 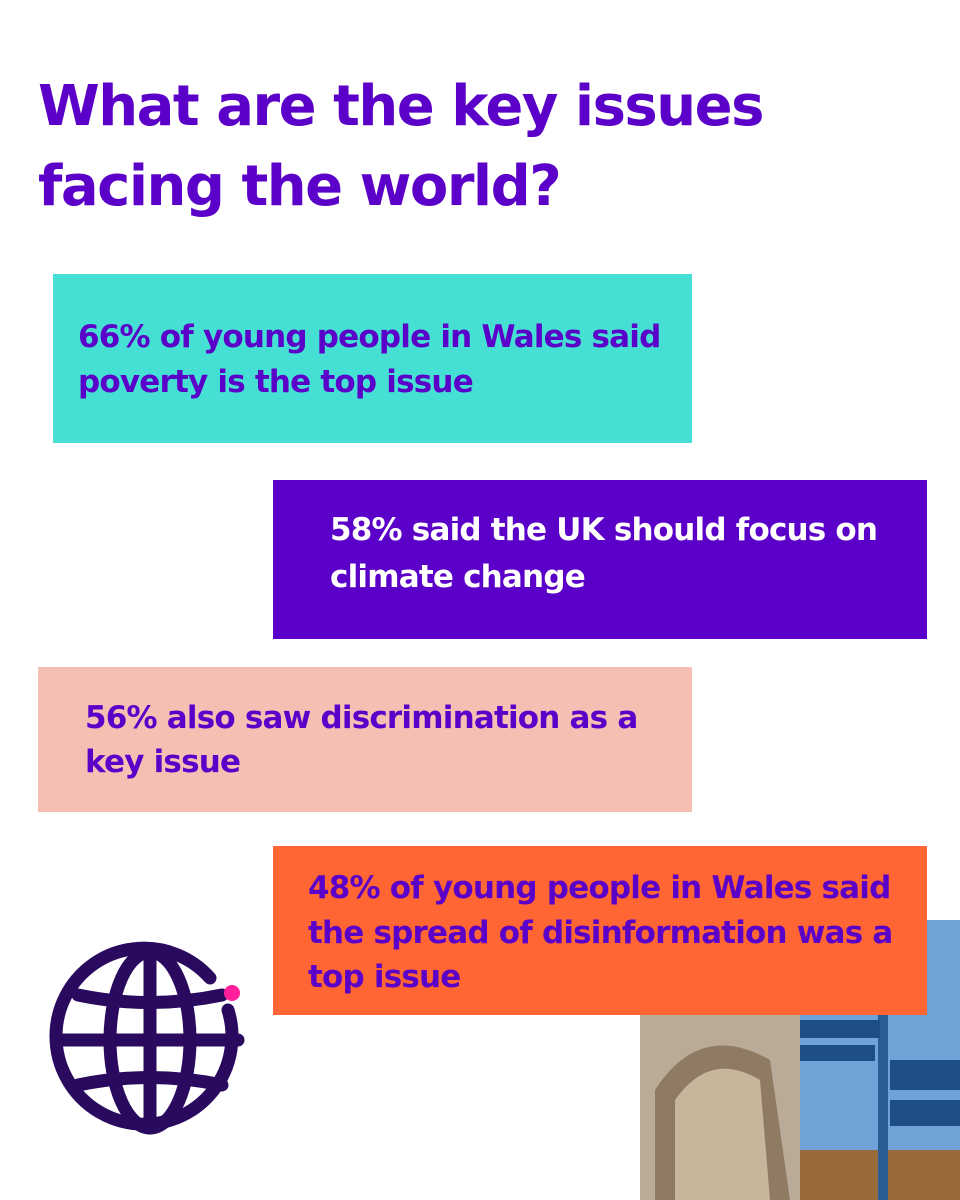 What do you see at coordinates (299, 186) in the screenshot?
I see `title-line: facing the world?` at bounding box center [299, 186].